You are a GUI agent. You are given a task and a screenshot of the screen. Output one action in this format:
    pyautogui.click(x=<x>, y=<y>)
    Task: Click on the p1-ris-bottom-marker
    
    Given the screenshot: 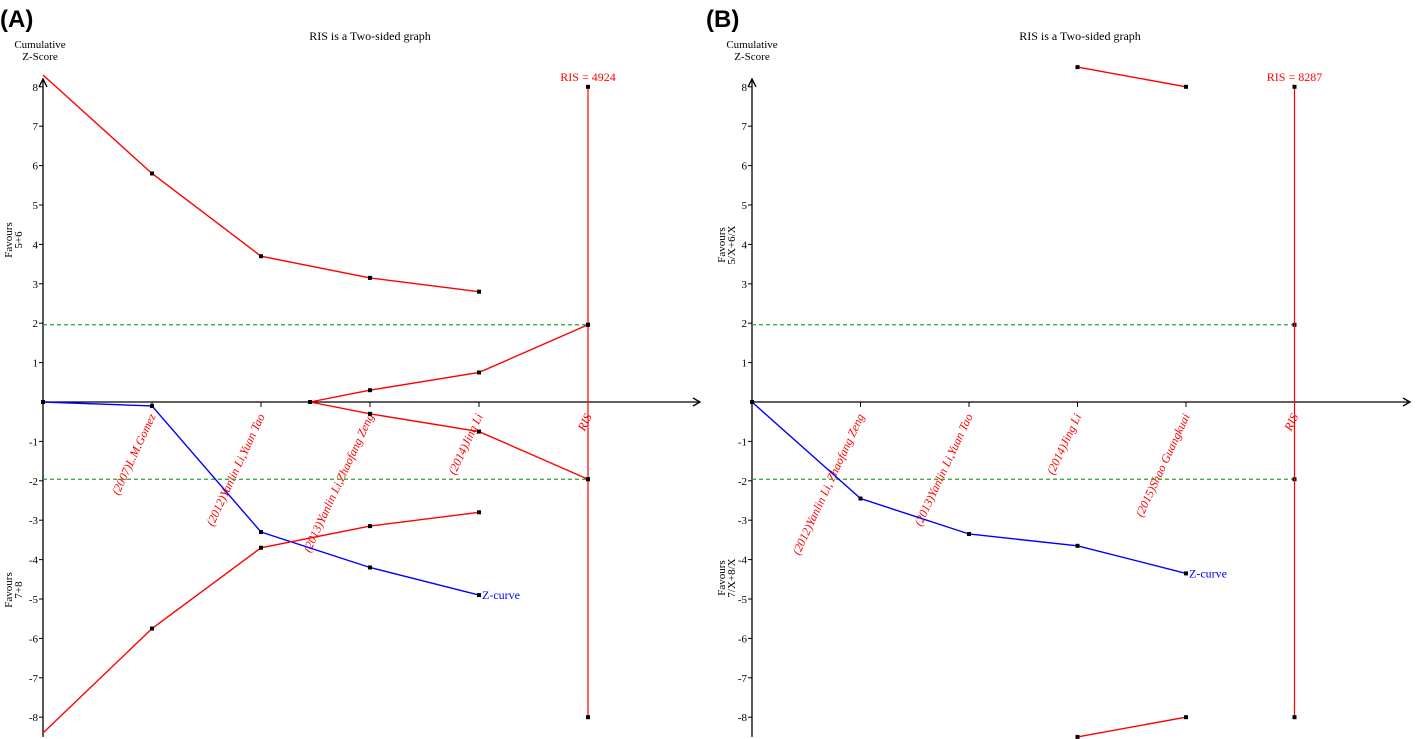 What is the action you would take?
    pyautogui.click(x=1294, y=717)
    